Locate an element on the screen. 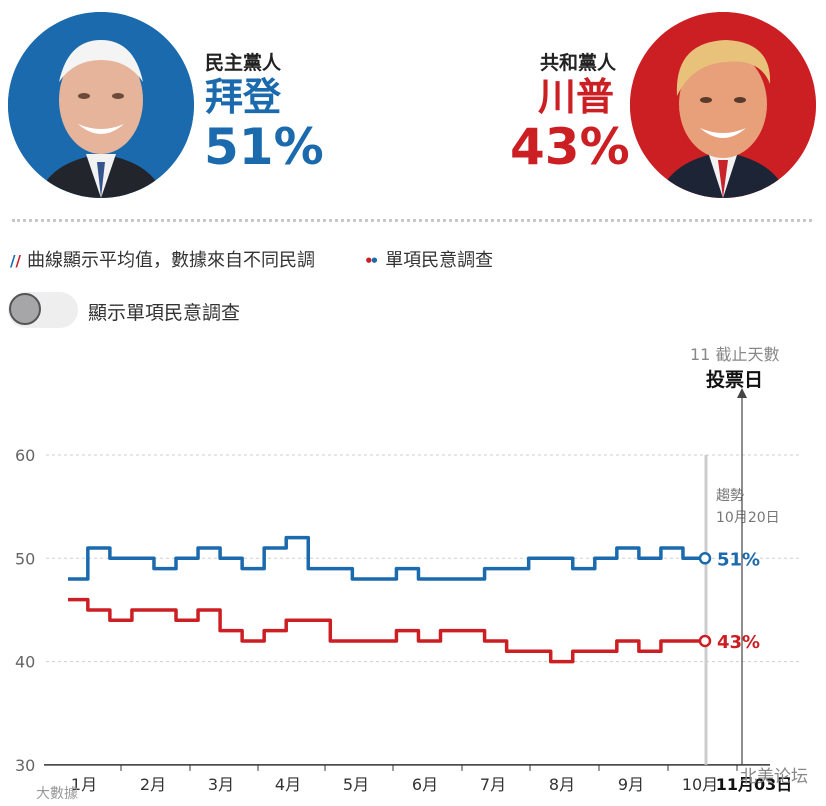  series-end-label: 43% is located at coordinates (738, 642).